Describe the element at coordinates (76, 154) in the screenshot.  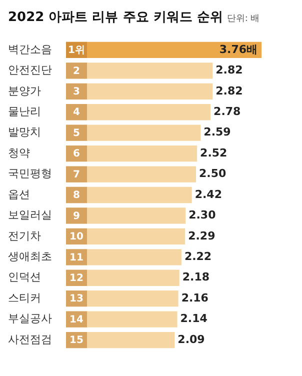
I see `annotation: 6` at that location.